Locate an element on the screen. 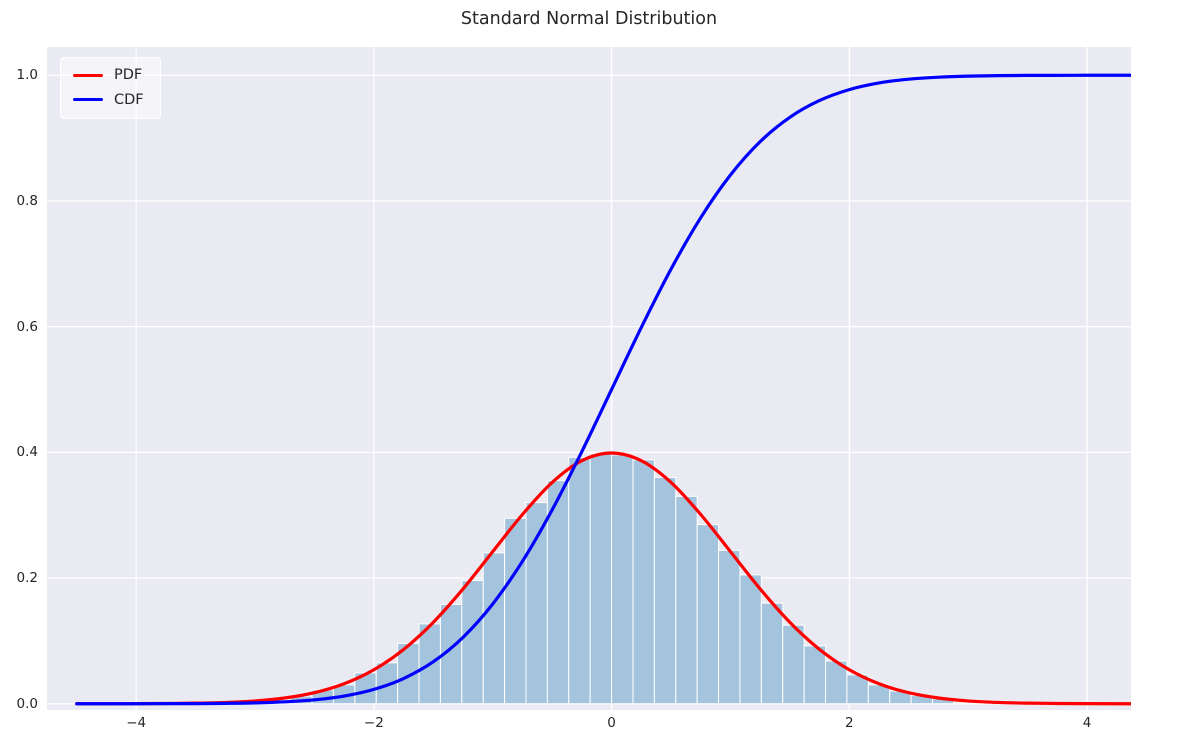 The image size is (1198, 748). legend-item-pdf: PDF is located at coordinates (108, 75).